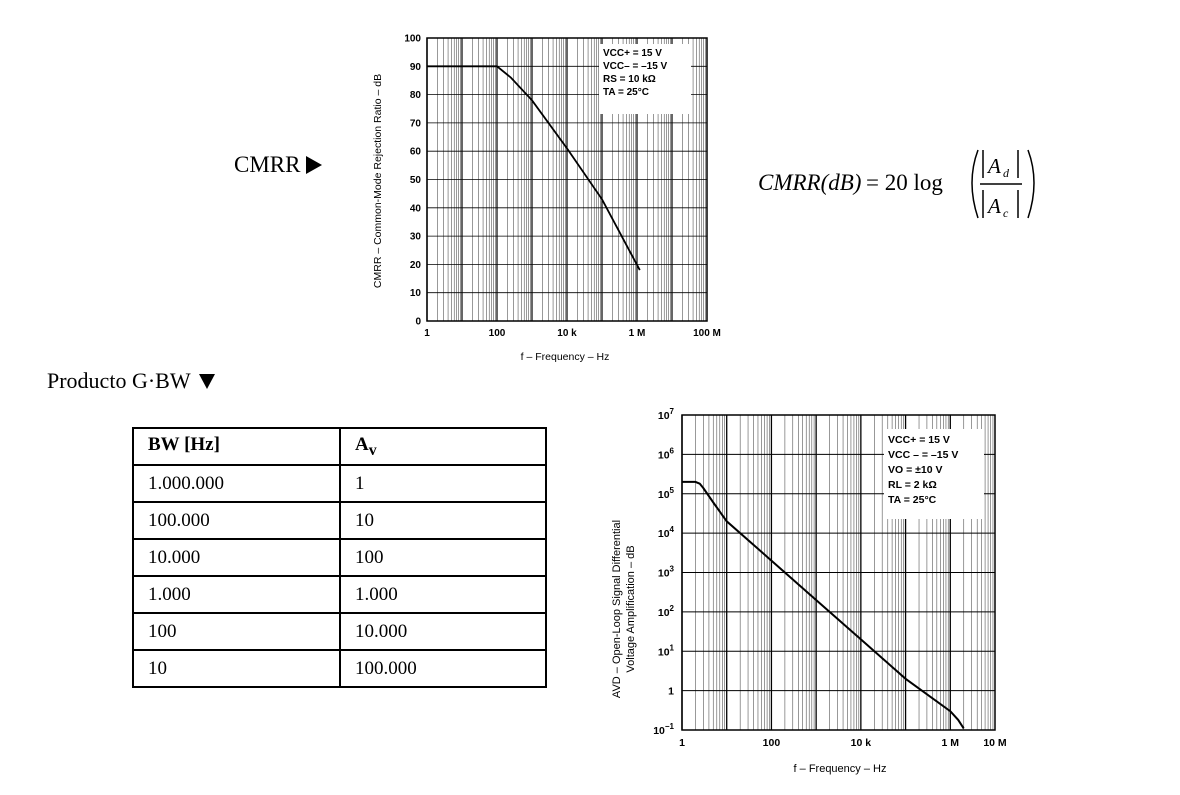 Image resolution: width=1180 pixels, height=795 pixels. What do you see at coordinates (565, 357) in the screenshot?
I see `cmrr-x-axis-label: f – Frequency – Hz` at bounding box center [565, 357].